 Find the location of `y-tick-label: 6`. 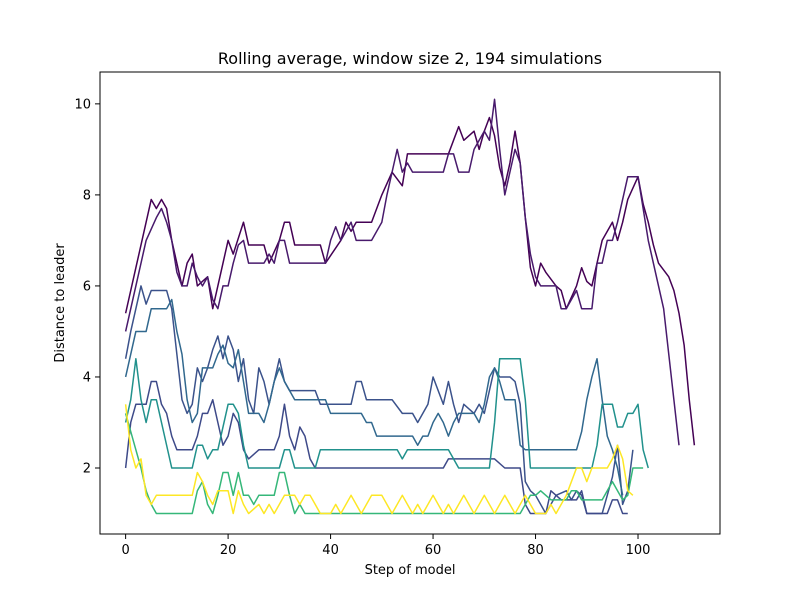

y-tick-label: 6 is located at coordinates (87, 286).